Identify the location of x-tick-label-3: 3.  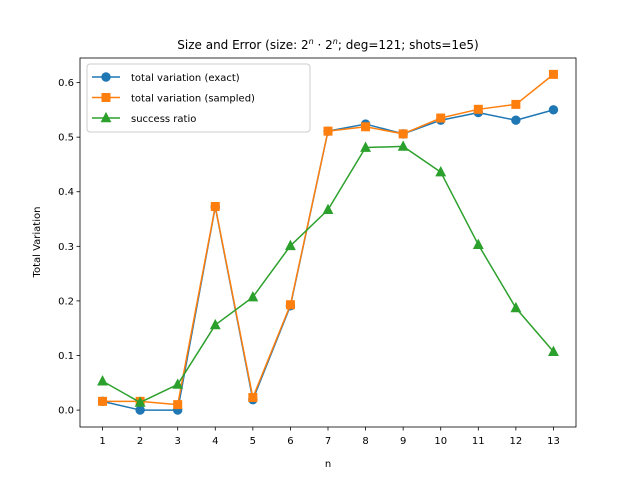
(178, 441).